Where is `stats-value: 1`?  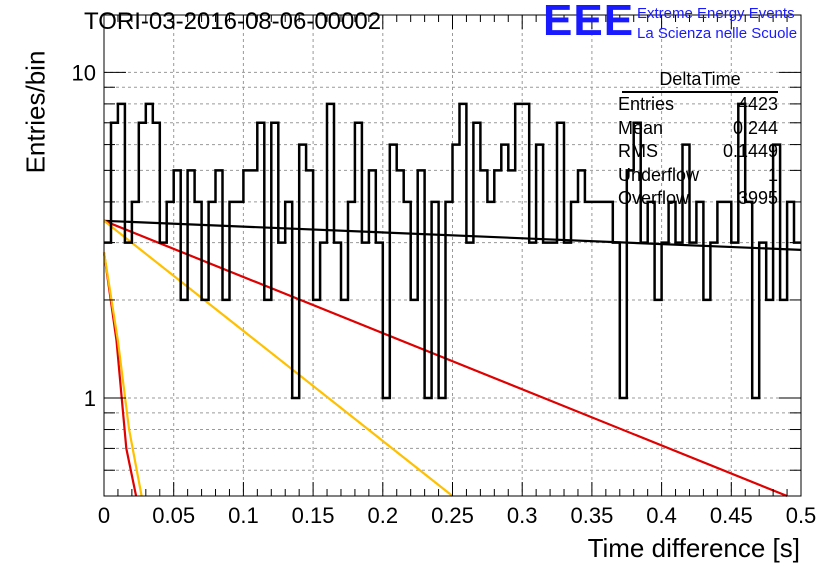
stats-value: 1 is located at coordinates (772, 174).